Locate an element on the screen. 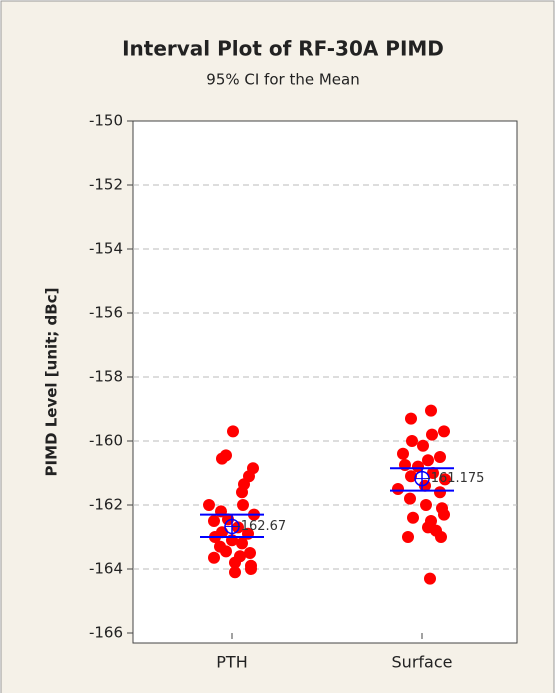 This screenshot has width=560, height=697. mean-label: -161.175 is located at coordinates (455, 478).